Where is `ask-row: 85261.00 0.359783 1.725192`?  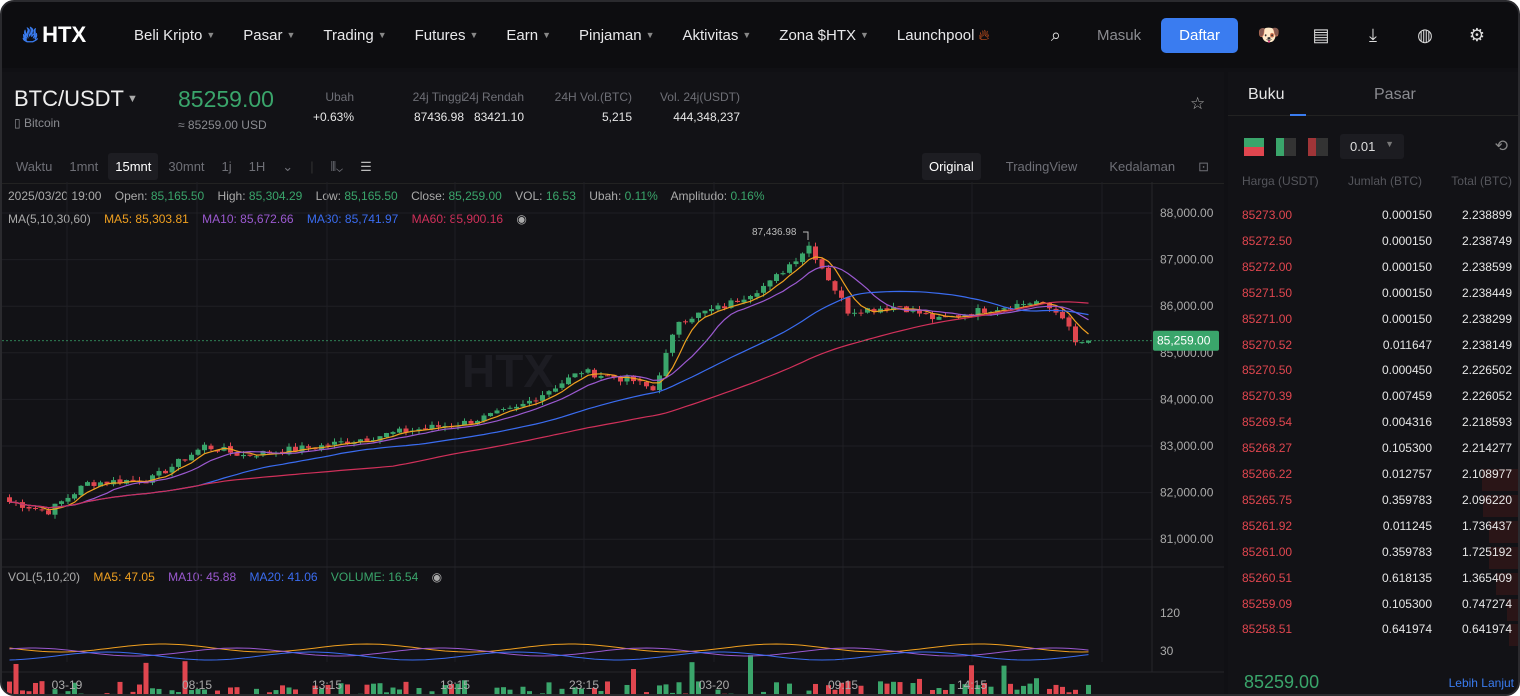
ask-row: 85261.00 0.359783 1.725192 is located at coordinates (1380, 558).